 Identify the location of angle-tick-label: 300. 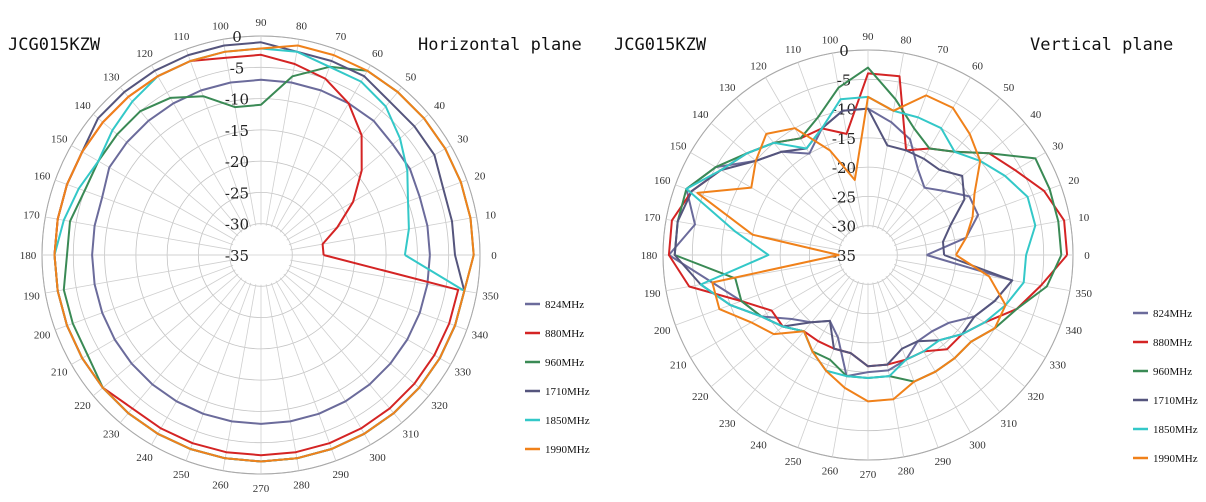
(377, 458).